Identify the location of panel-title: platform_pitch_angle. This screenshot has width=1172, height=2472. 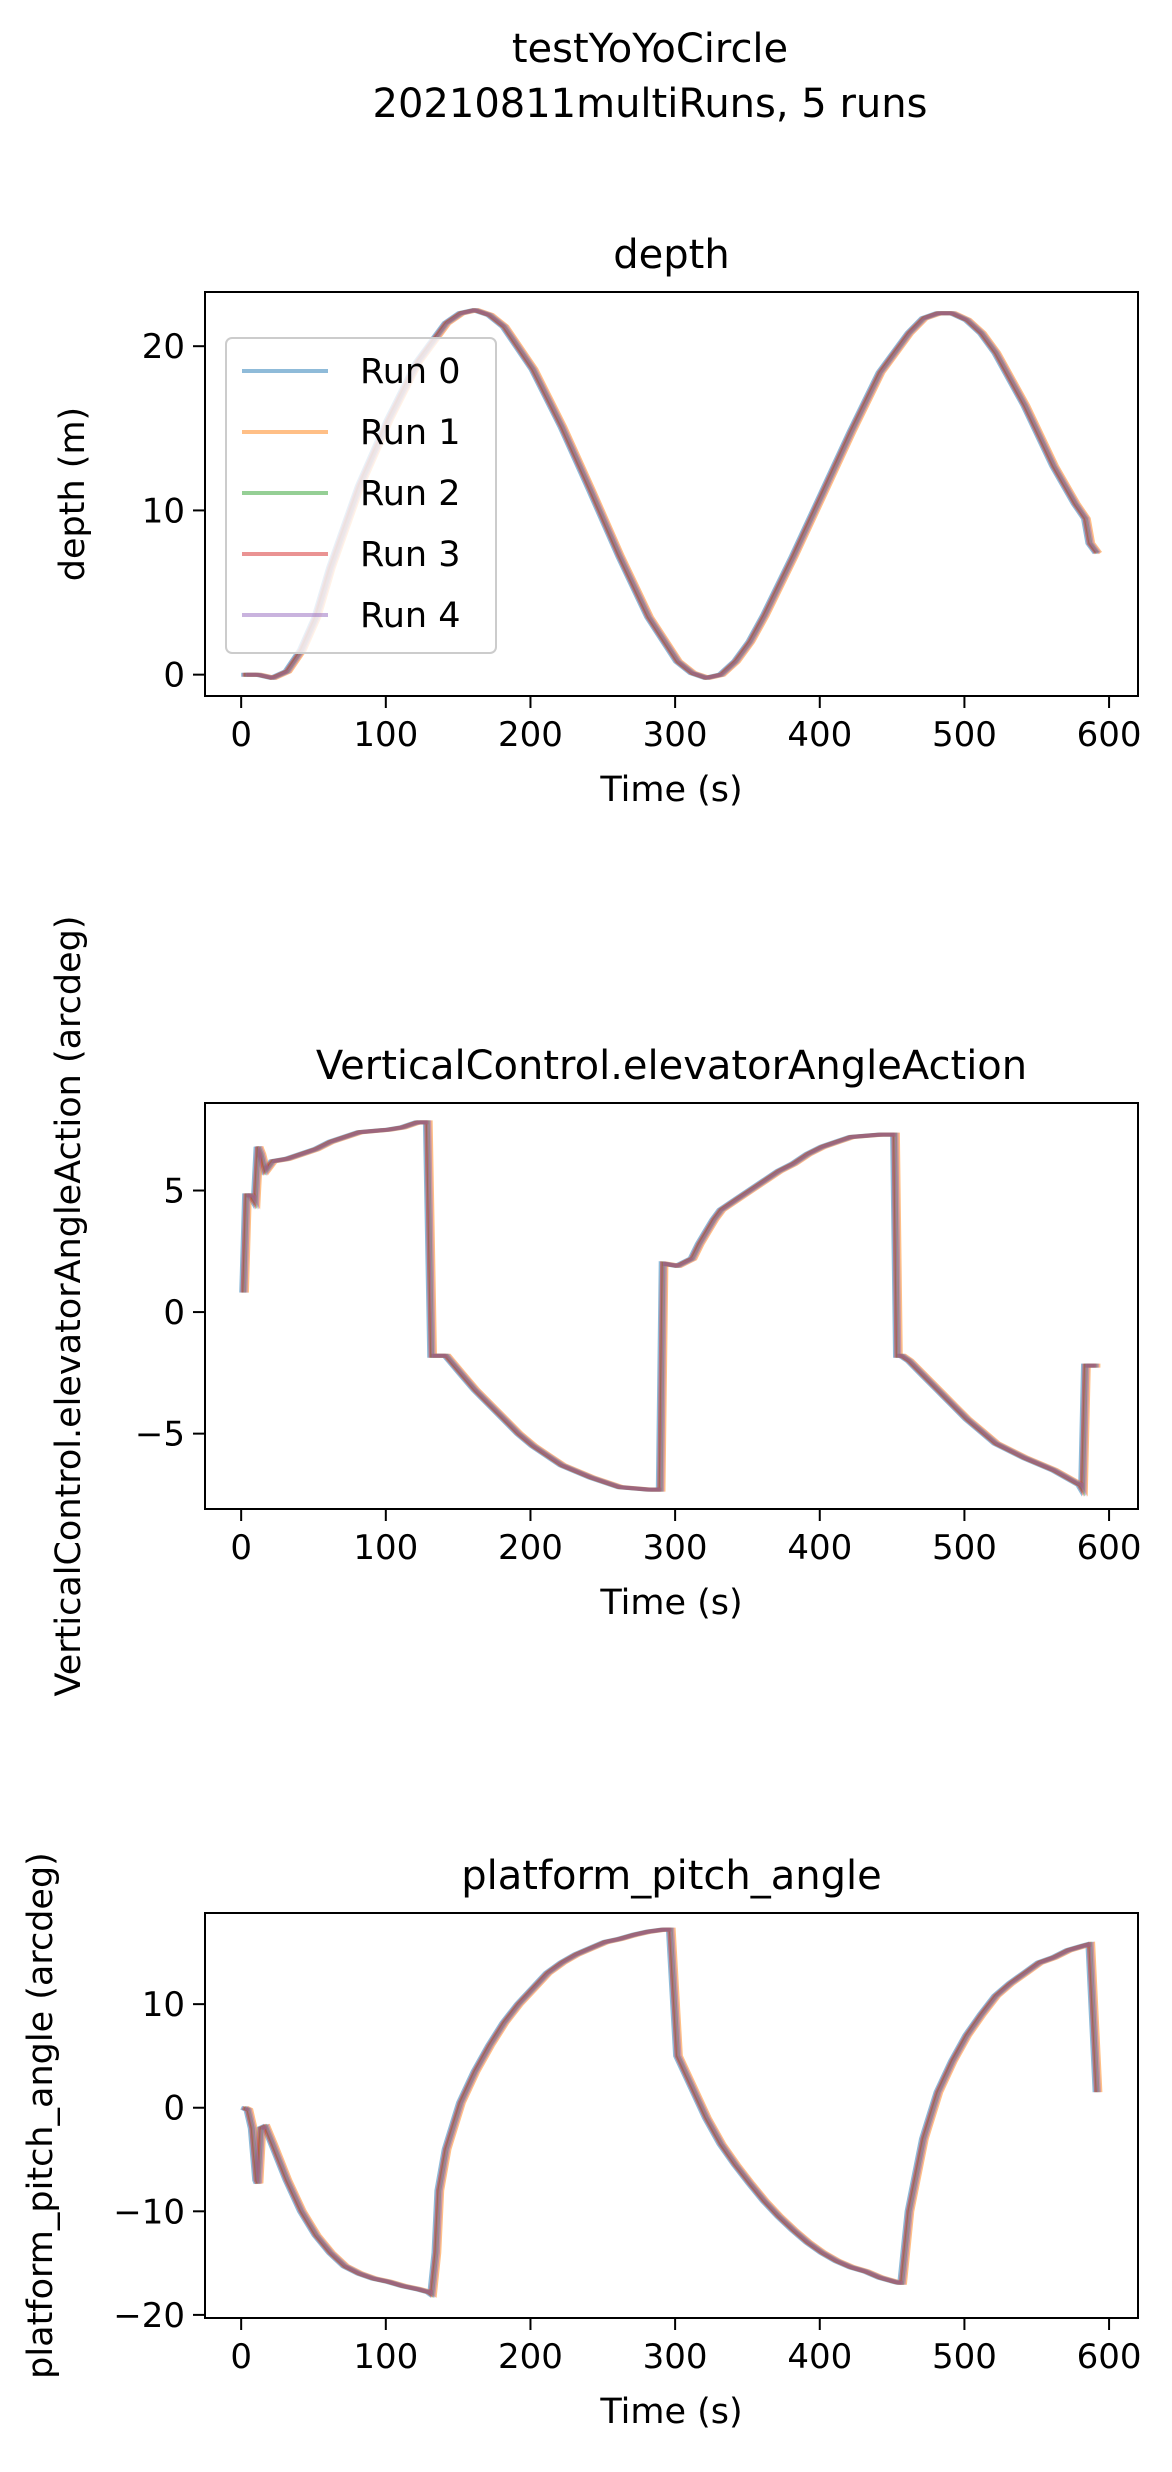
(671, 1876).